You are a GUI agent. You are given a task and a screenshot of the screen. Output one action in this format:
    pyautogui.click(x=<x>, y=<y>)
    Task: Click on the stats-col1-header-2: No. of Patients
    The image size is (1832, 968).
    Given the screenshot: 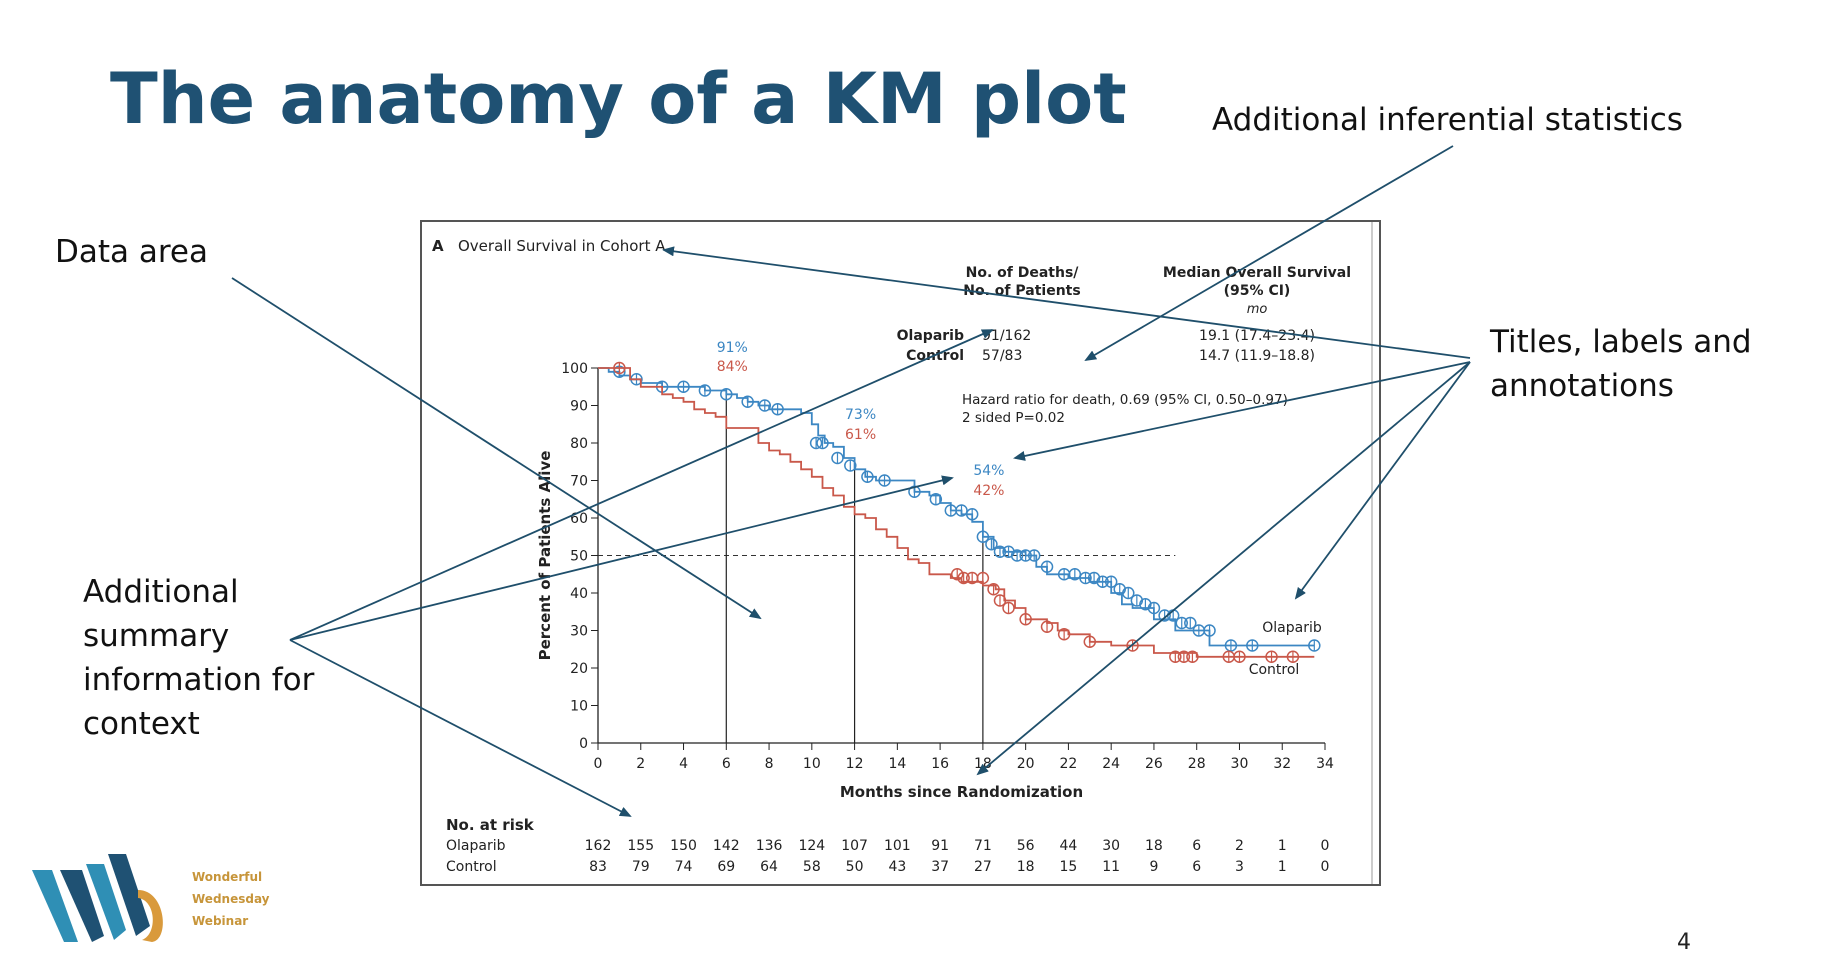 What is the action you would take?
    pyautogui.click(x=1021, y=291)
    